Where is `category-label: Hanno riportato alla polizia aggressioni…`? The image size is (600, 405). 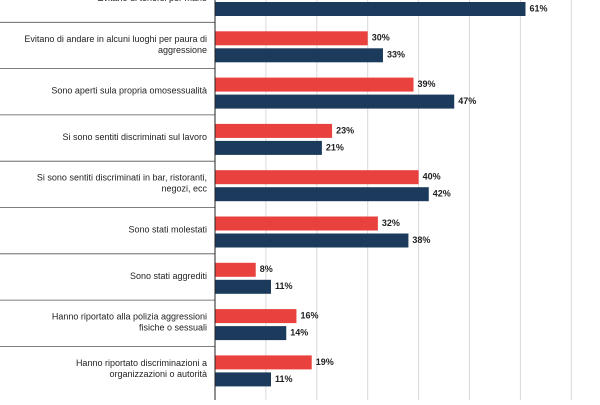
category-label: Hanno riportato alla polizia aggressioni… is located at coordinates (129, 322).